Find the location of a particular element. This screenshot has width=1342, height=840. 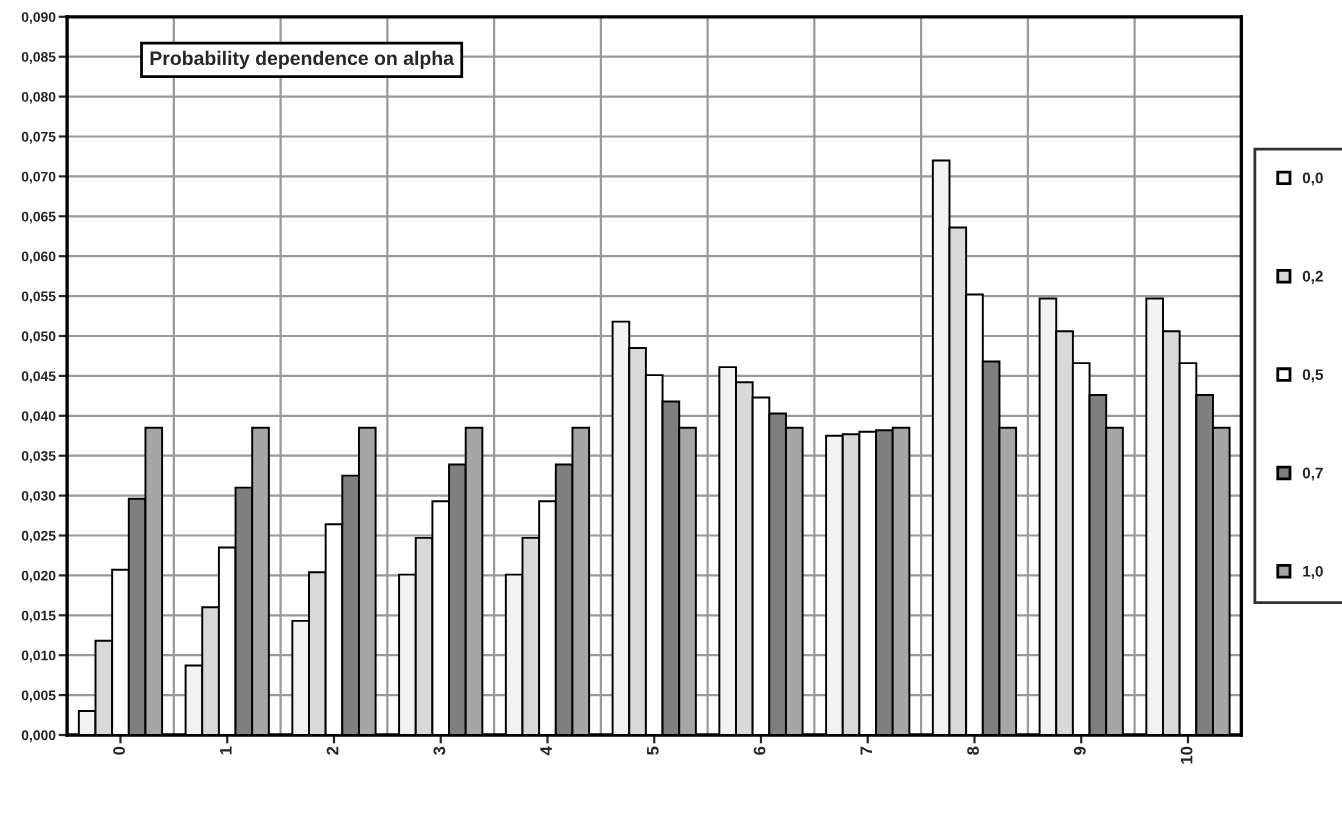

x-tick-label: 9 is located at coordinates (1079, 750).